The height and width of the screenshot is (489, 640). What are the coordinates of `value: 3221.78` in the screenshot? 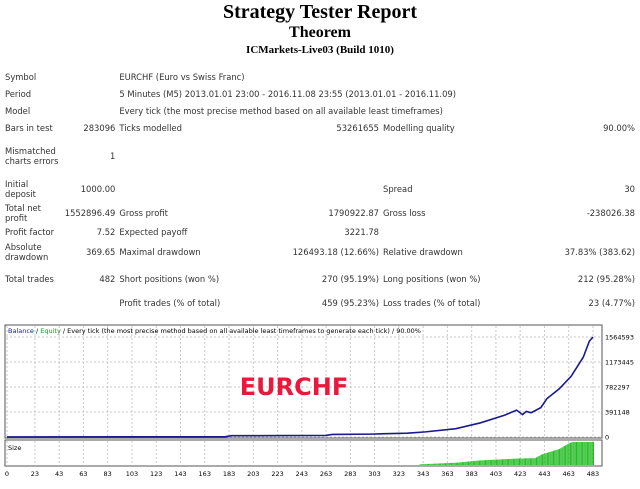 It's located at (362, 232).